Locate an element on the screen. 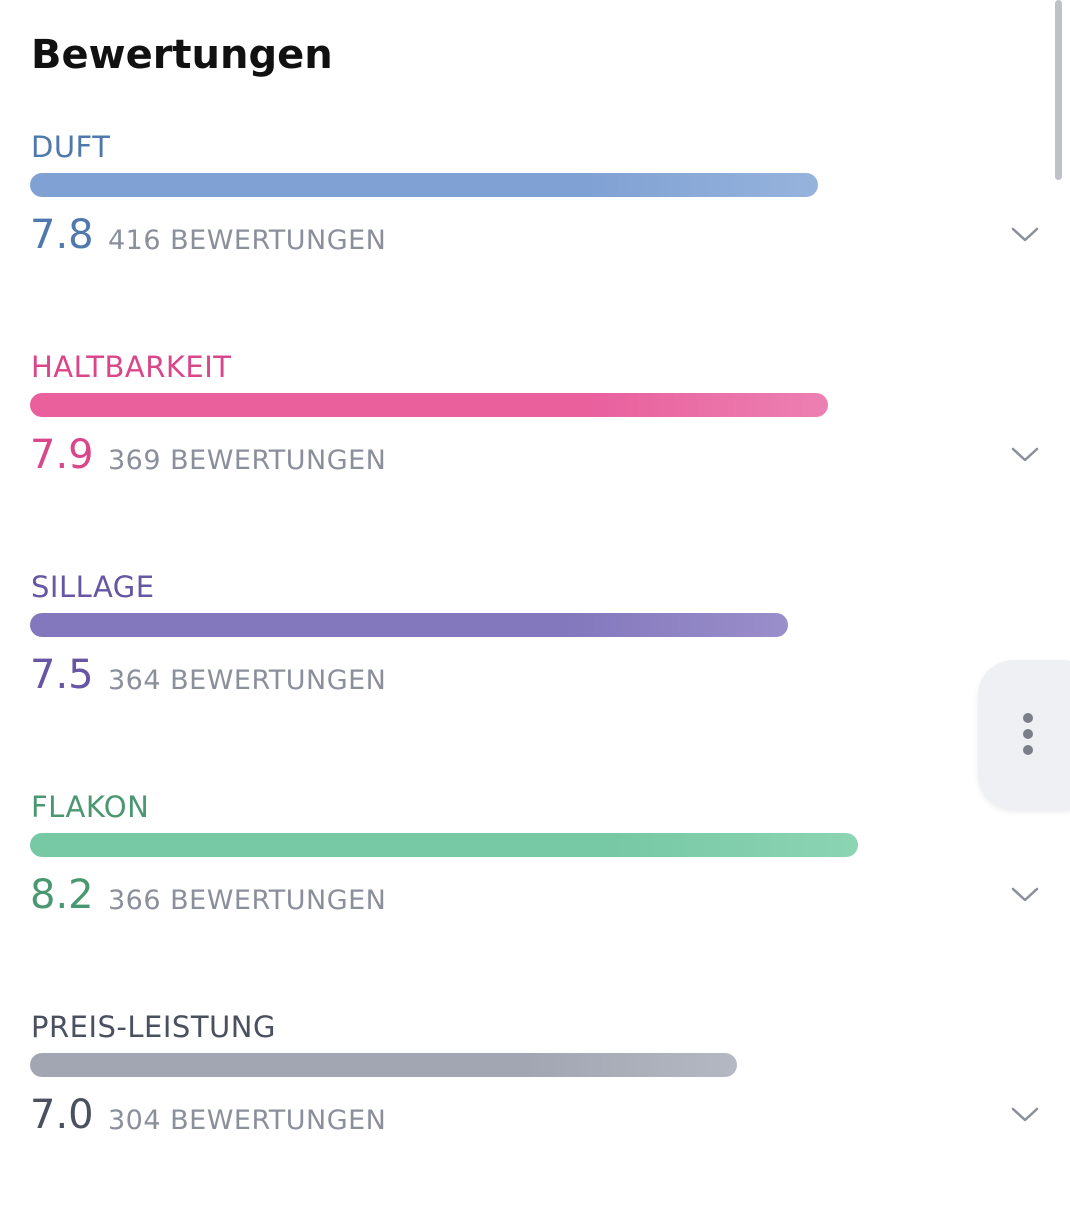  rating-count: 369 BEWERTUNGEN is located at coordinates (247, 460).